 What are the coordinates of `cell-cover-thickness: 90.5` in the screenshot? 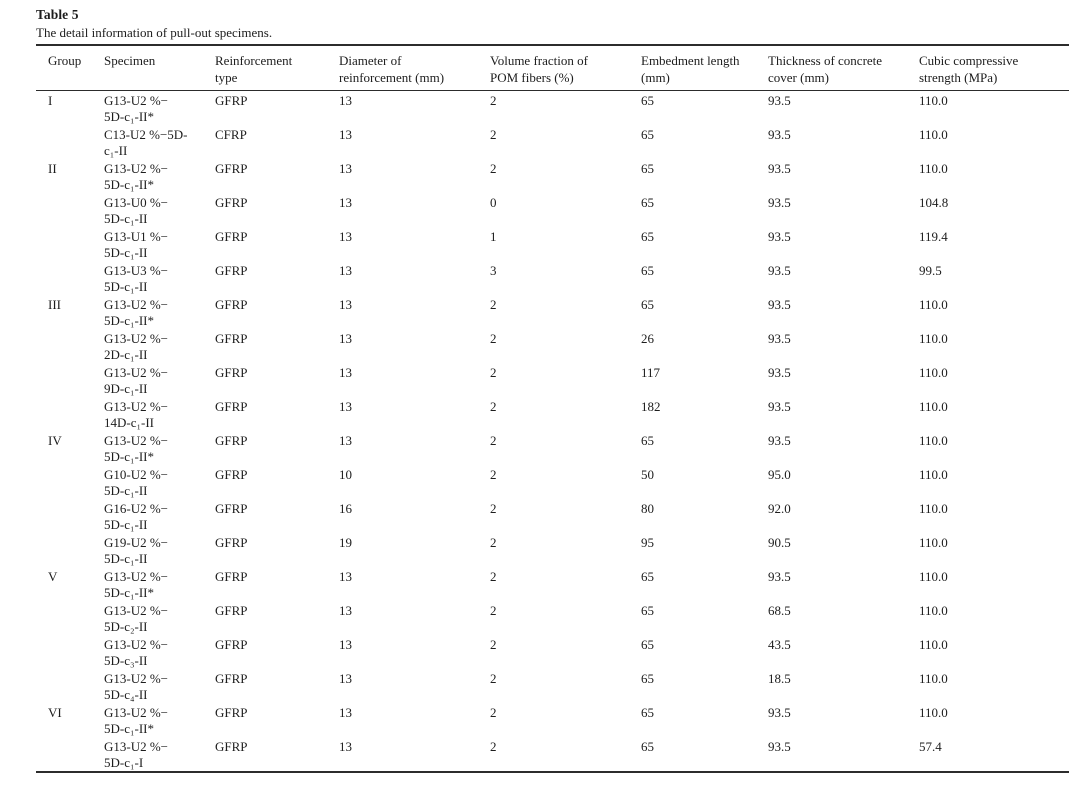 It's located at (779, 542).